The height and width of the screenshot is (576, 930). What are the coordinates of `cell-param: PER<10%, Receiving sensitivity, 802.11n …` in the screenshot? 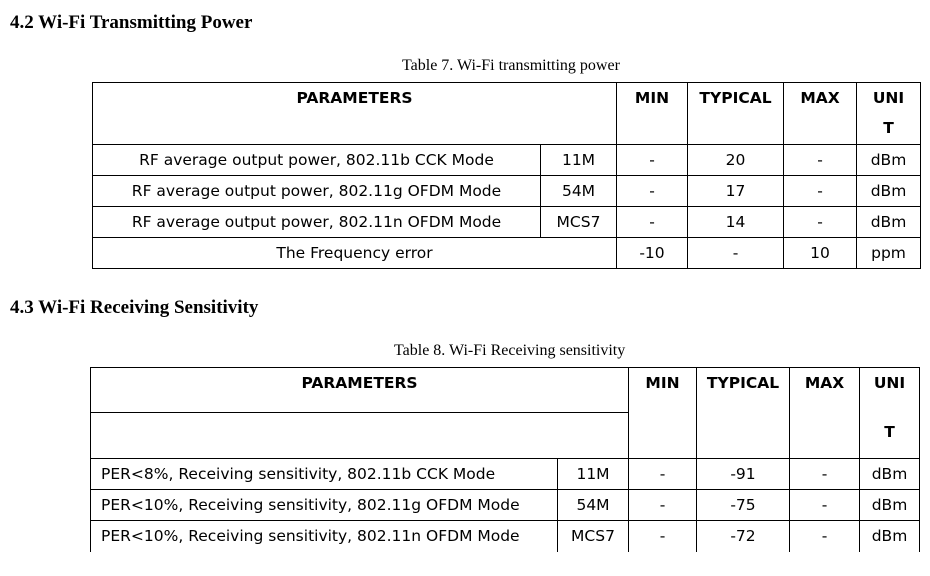 It's located at (324, 536).